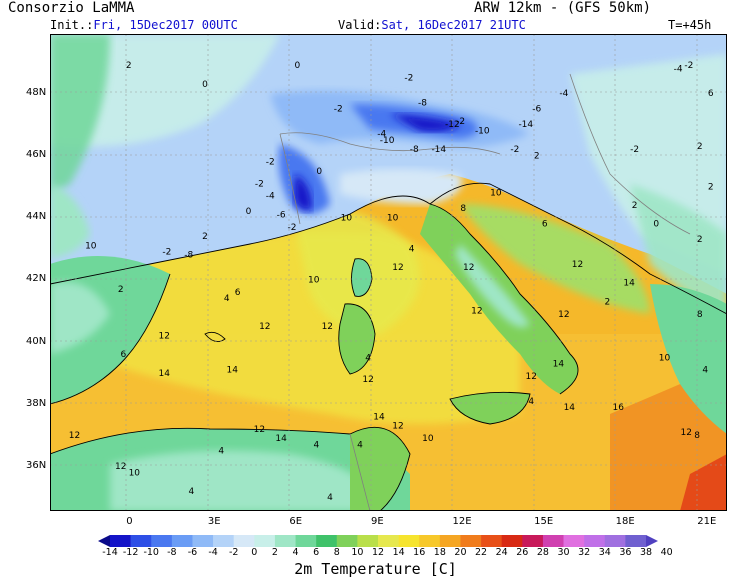 The image size is (751, 580). I want to click on contour-label: 16, so click(618, 408).